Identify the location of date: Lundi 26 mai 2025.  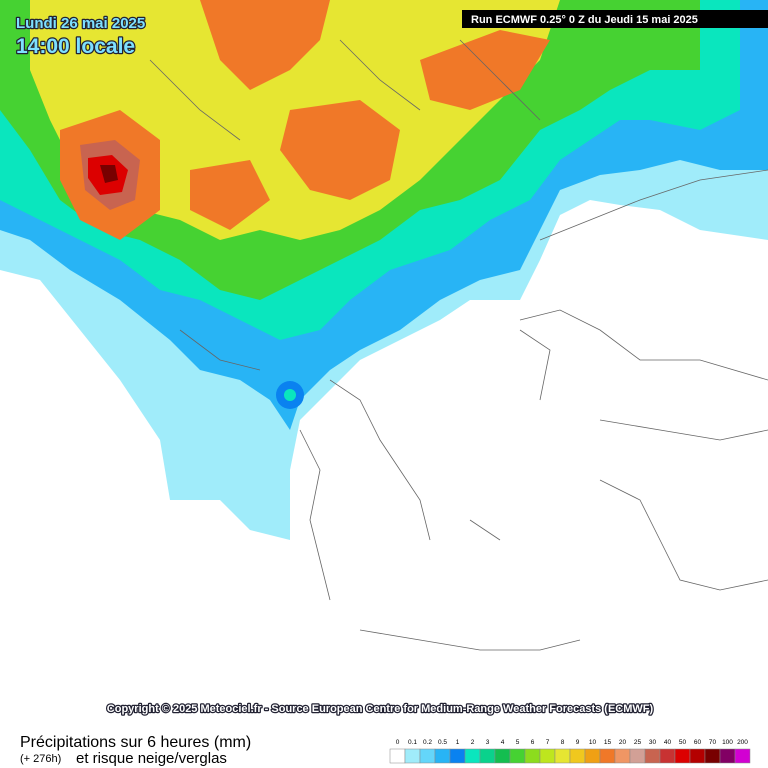
(80, 23).